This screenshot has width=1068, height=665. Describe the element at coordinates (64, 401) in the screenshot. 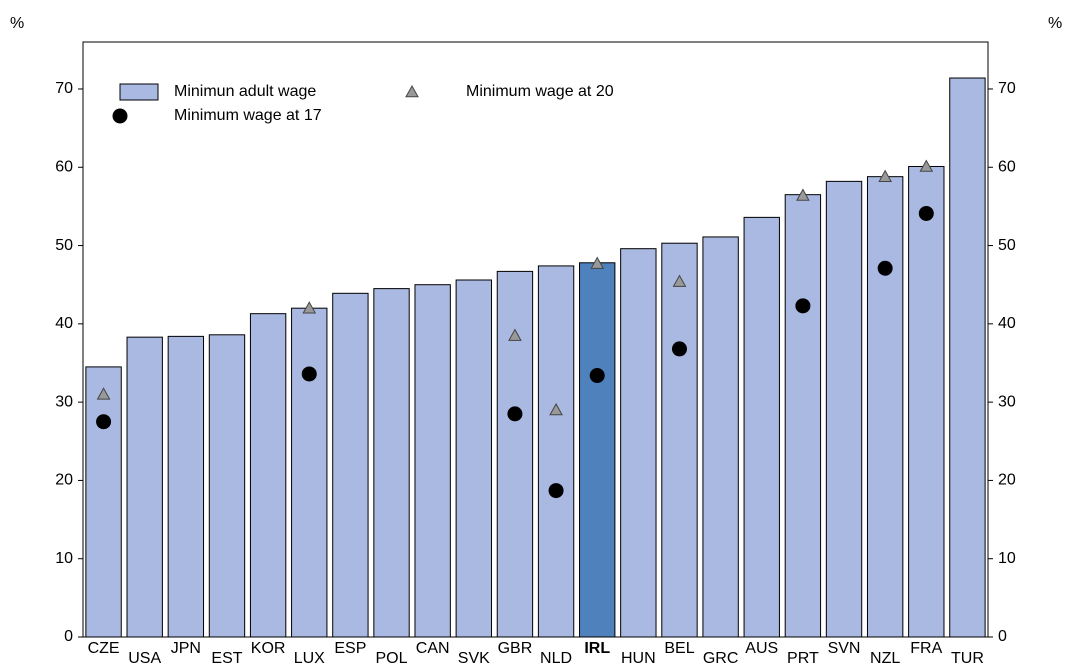

I see `y-tick-label: 30` at that location.